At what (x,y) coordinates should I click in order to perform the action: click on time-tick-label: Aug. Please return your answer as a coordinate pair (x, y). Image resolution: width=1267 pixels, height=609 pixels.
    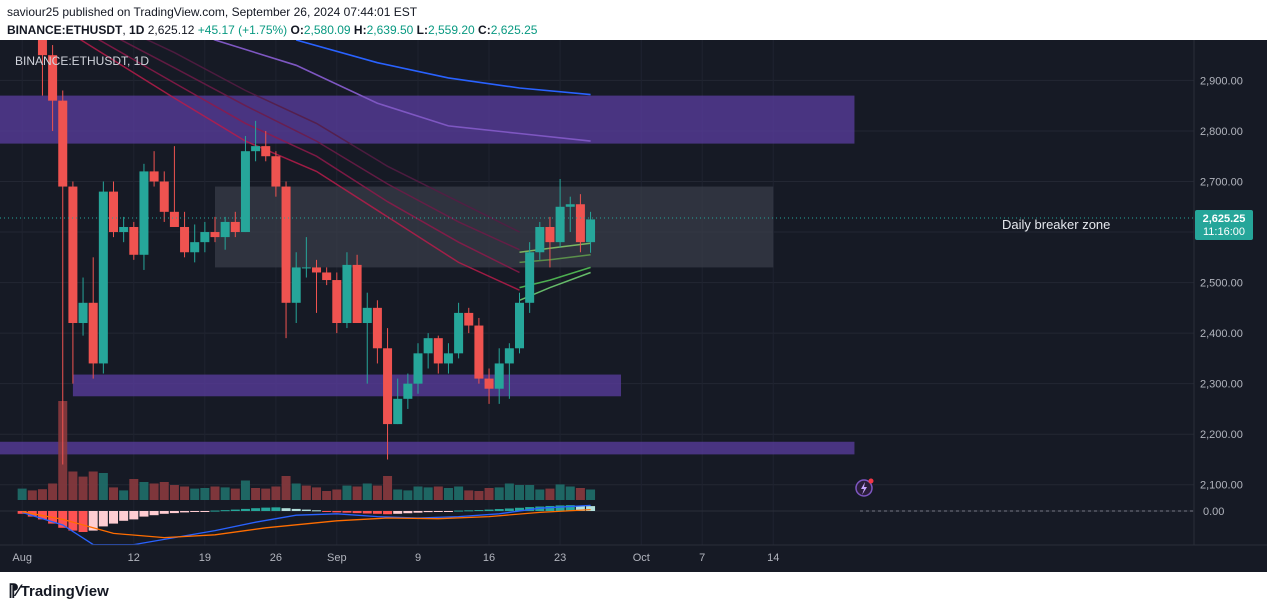
    Looking at the image, I should click on (22, 558).